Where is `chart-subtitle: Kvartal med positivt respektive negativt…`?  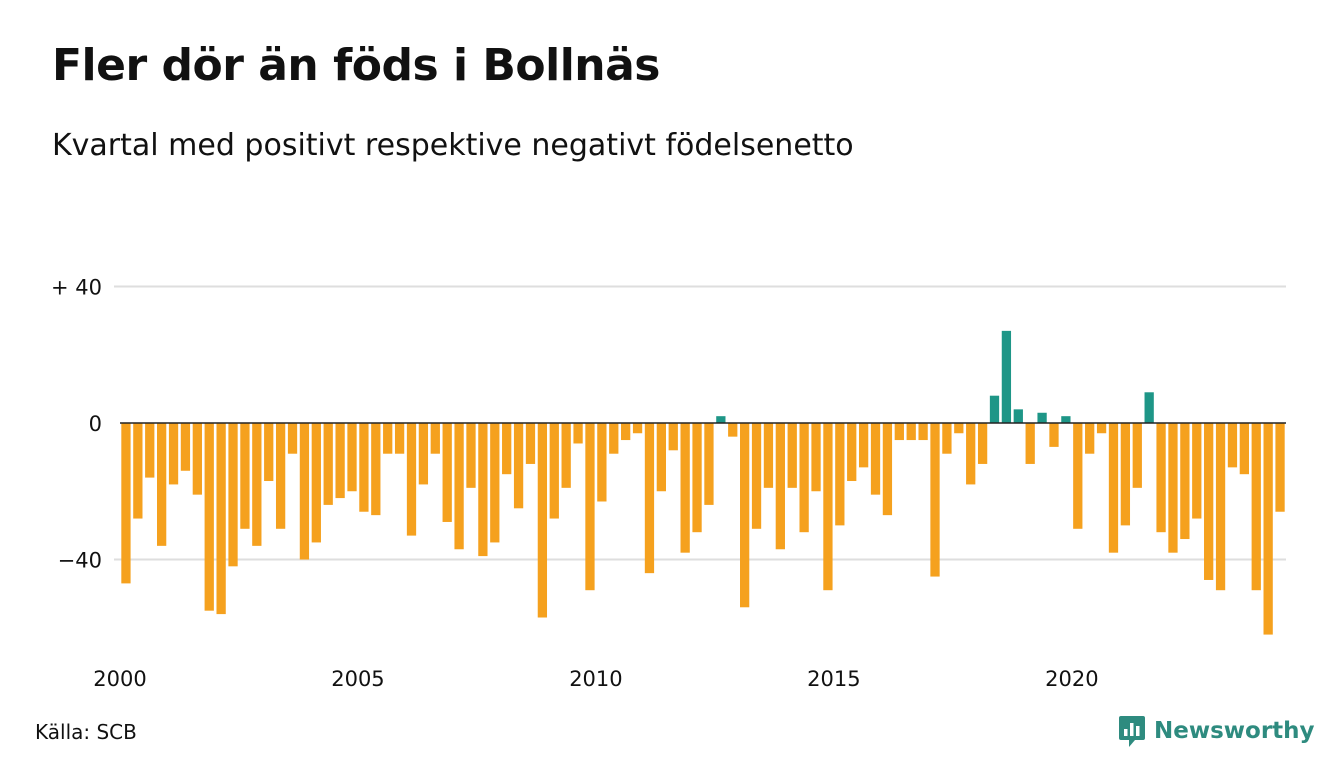
chart-subtitle: Kvartal med positivt respektive negativt… is located at coordinates (453, 145).